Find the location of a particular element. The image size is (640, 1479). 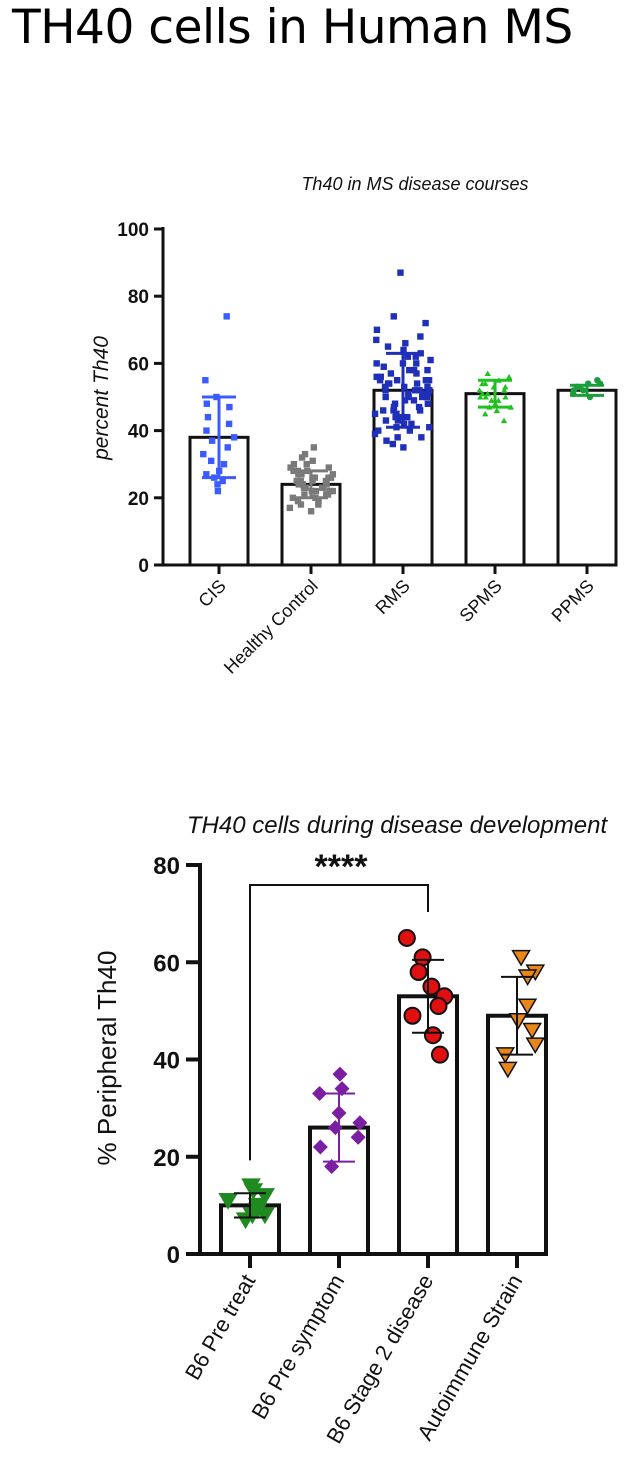

chart1-point-ppms is located at coordinates (583, 390).